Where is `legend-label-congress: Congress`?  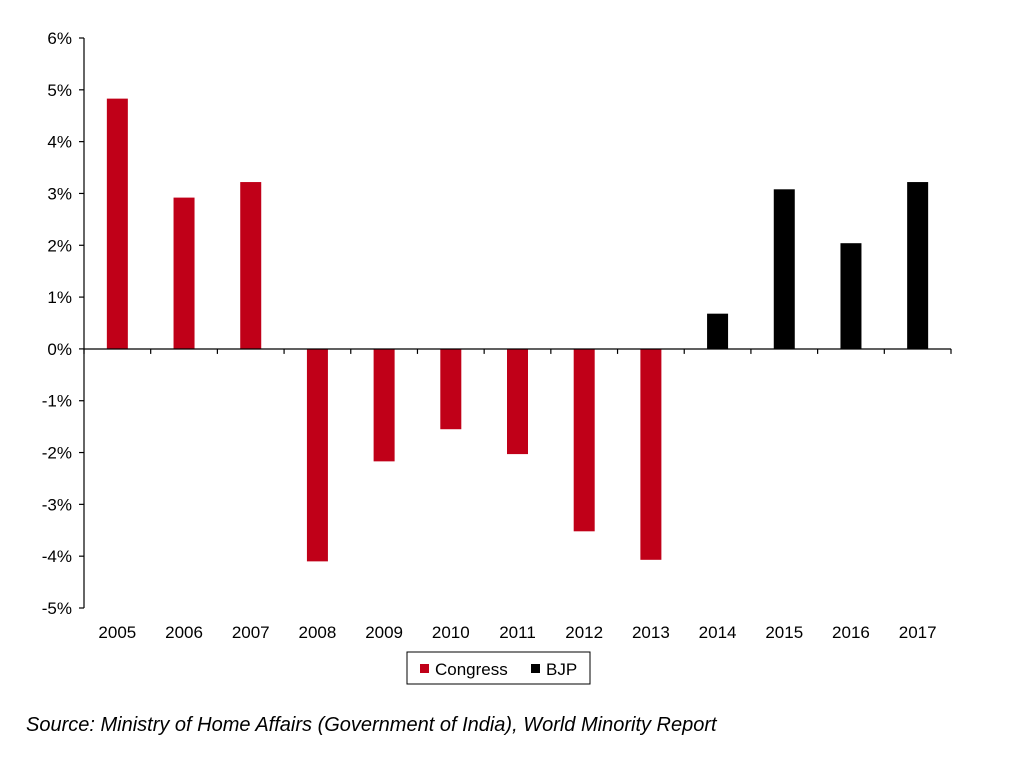
legend-label-congress: Congress is located at coordinates (471, 669).